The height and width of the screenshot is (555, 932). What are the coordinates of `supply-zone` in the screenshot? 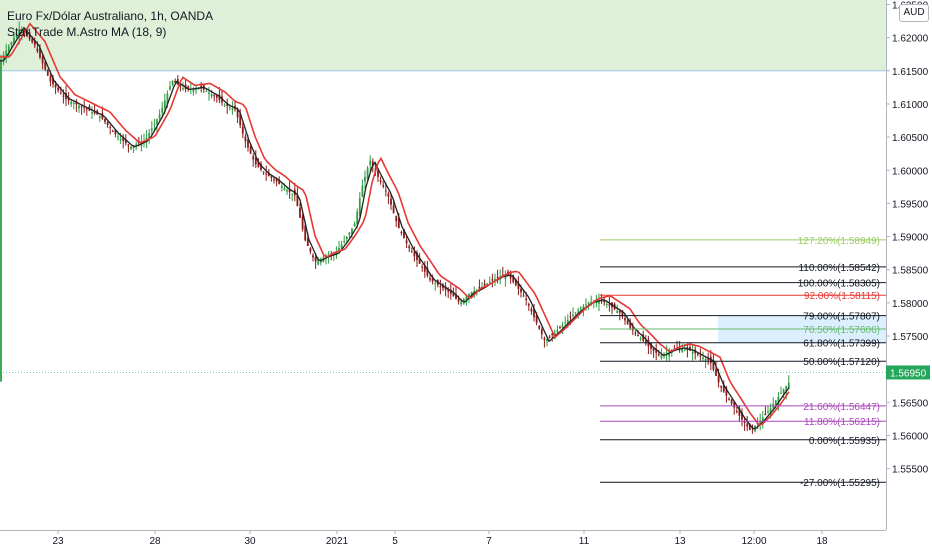 It's located at (443, 35).